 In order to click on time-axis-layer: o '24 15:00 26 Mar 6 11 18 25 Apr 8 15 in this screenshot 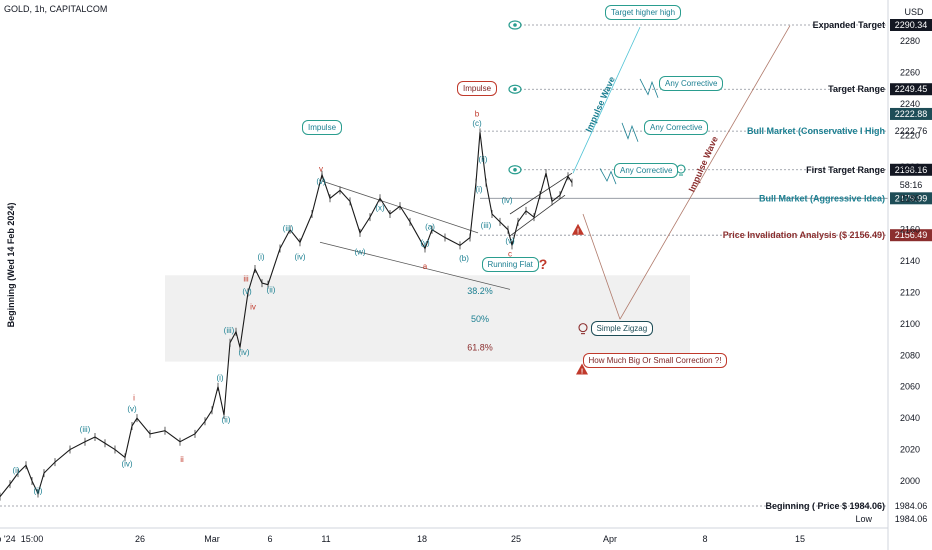, I will do `click(444, 535)`.